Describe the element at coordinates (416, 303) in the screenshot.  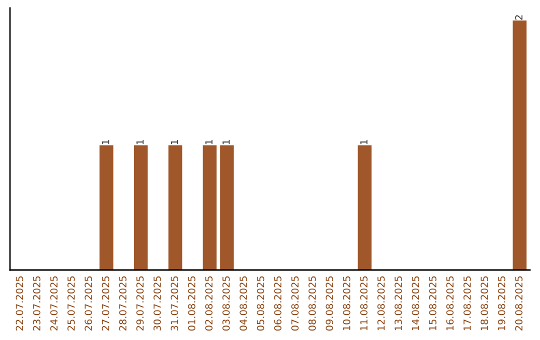
I see `x-tick-label: 14.08.2025` at that location.